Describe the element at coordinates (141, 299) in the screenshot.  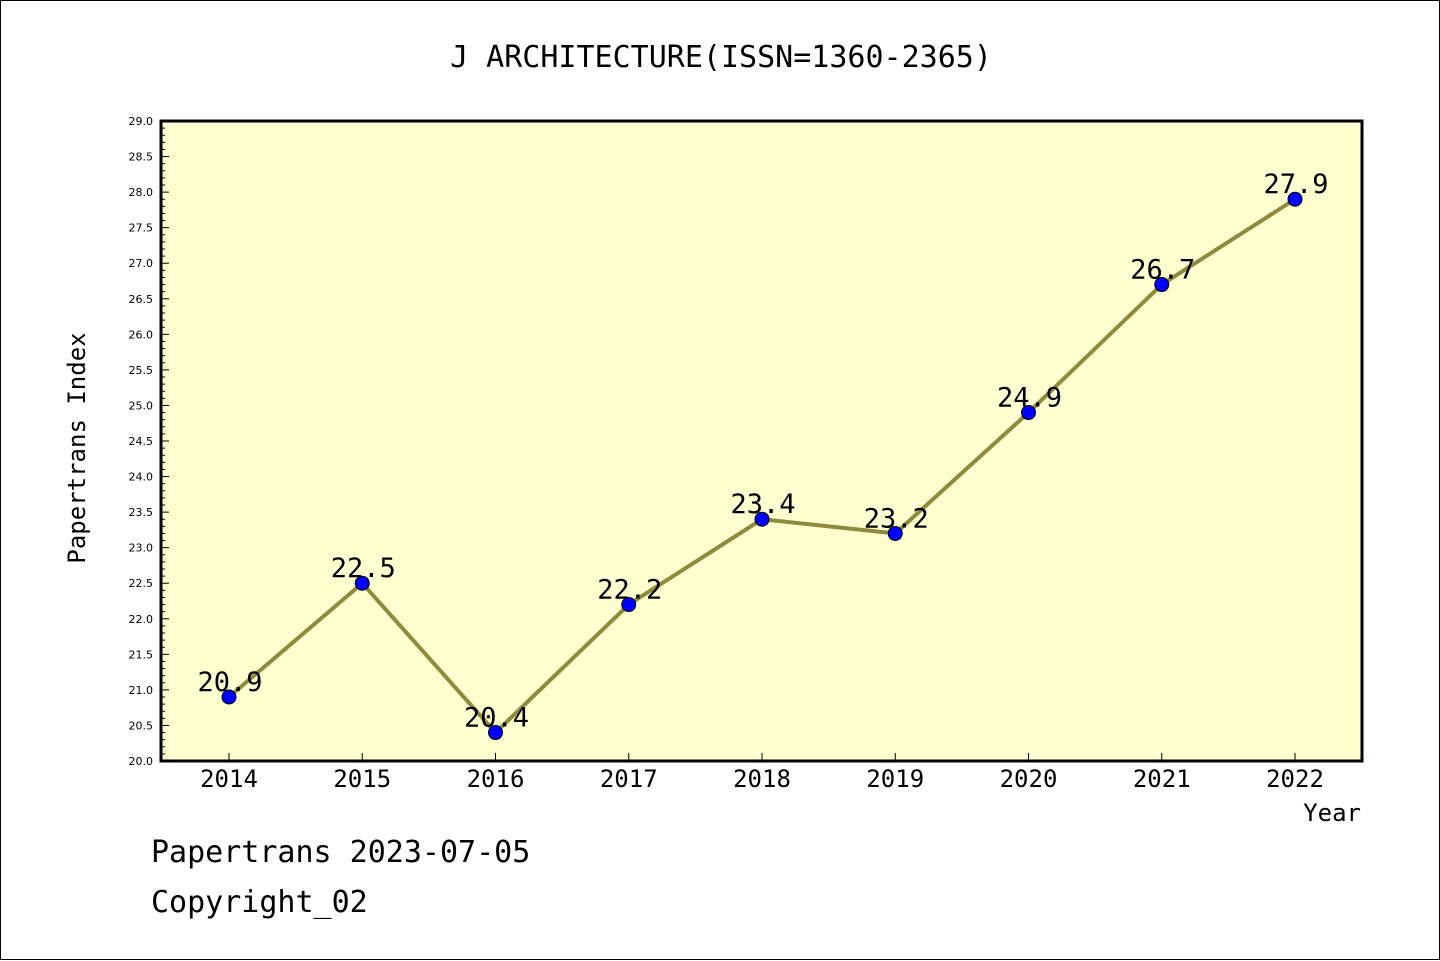
I see `y-tick-label: 26.5` at that location.